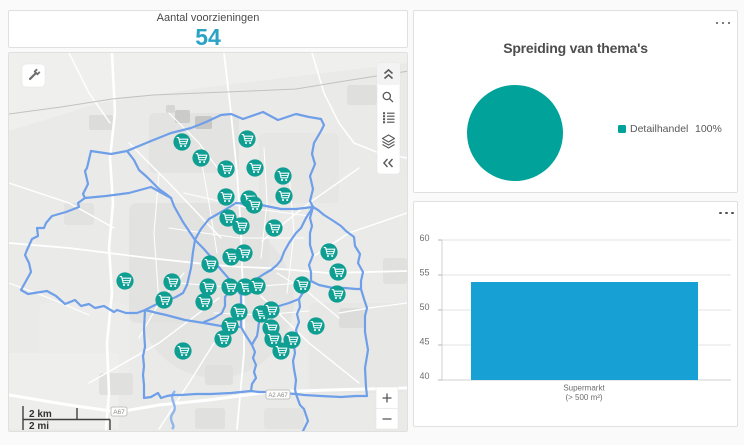 The height and width of the screenshot is (445, 744). Describe the element at coordinates (424, 273) in the screenshot. I see `svg-text: 55` at that location.